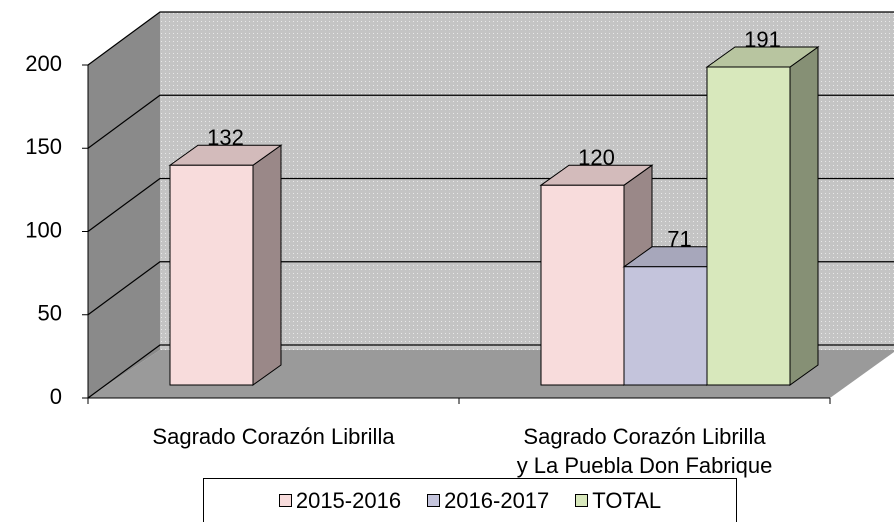 The height and width of the screenshot is (522, 894). I want to click on data-label: 132, so click(225, 137).